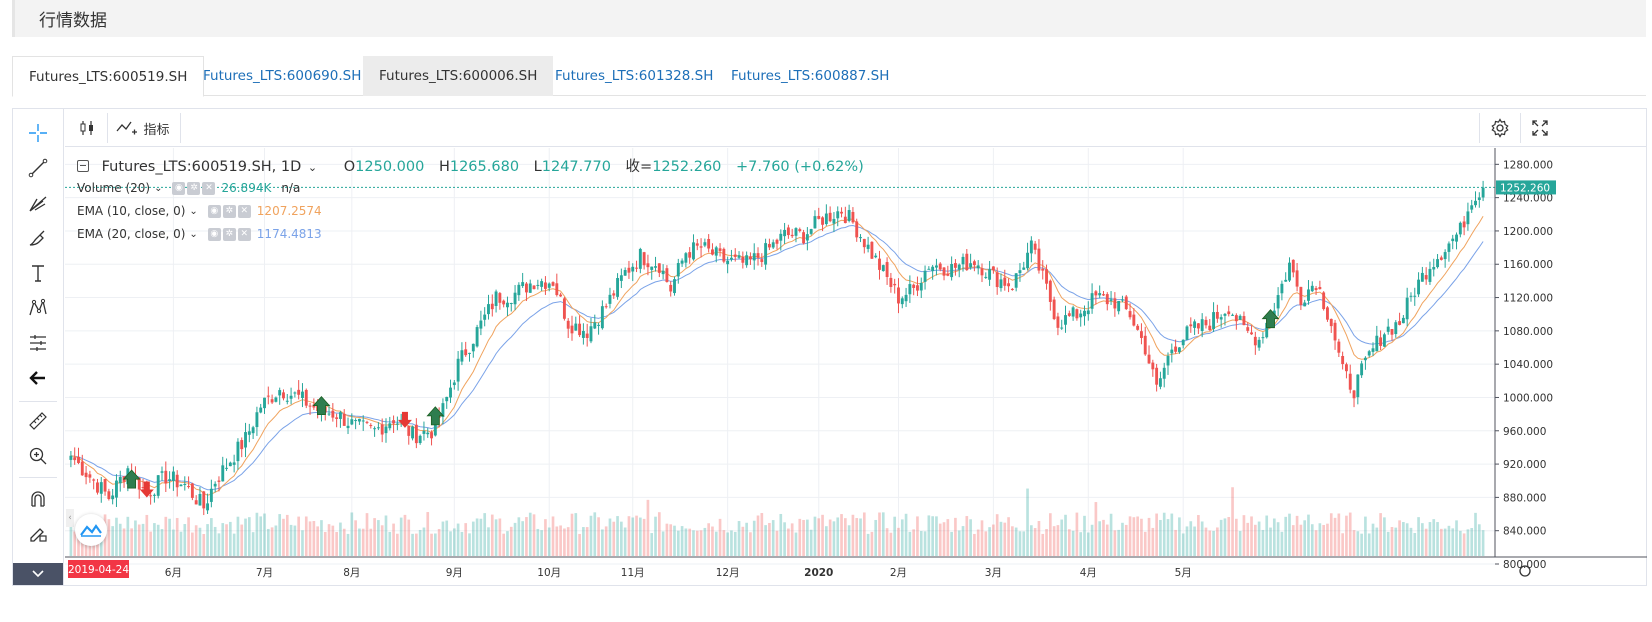 The width and height of the screenshot is (1652, 622). I want to click on prediction-icon, so click(38, 343).